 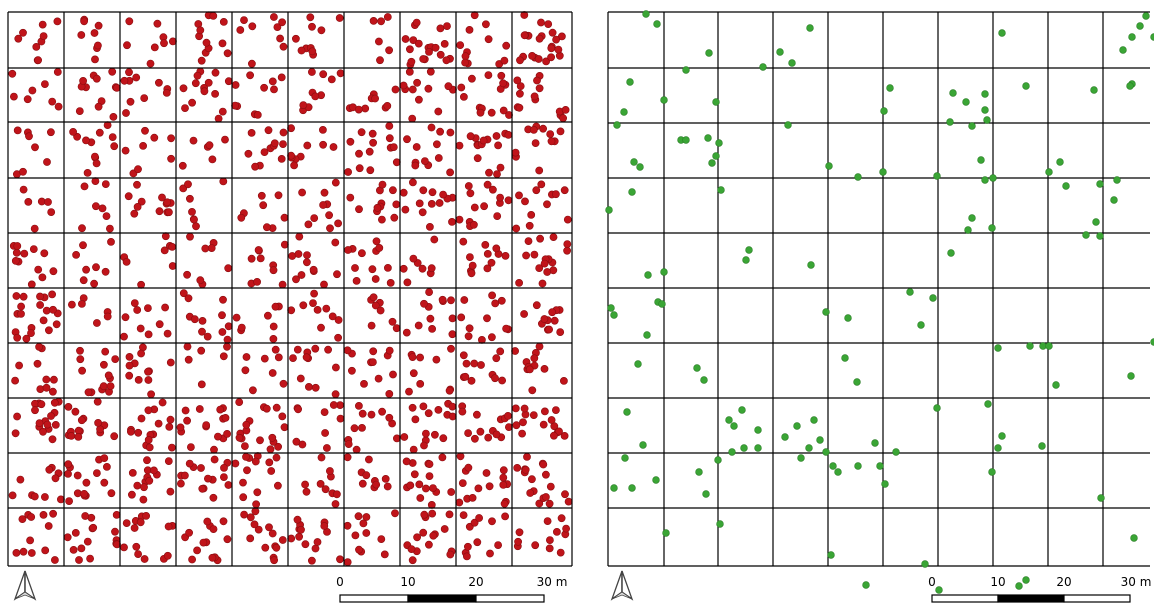 I want to click on scale-bar: 0 10 20 30 m, so click(x=451, y=589).